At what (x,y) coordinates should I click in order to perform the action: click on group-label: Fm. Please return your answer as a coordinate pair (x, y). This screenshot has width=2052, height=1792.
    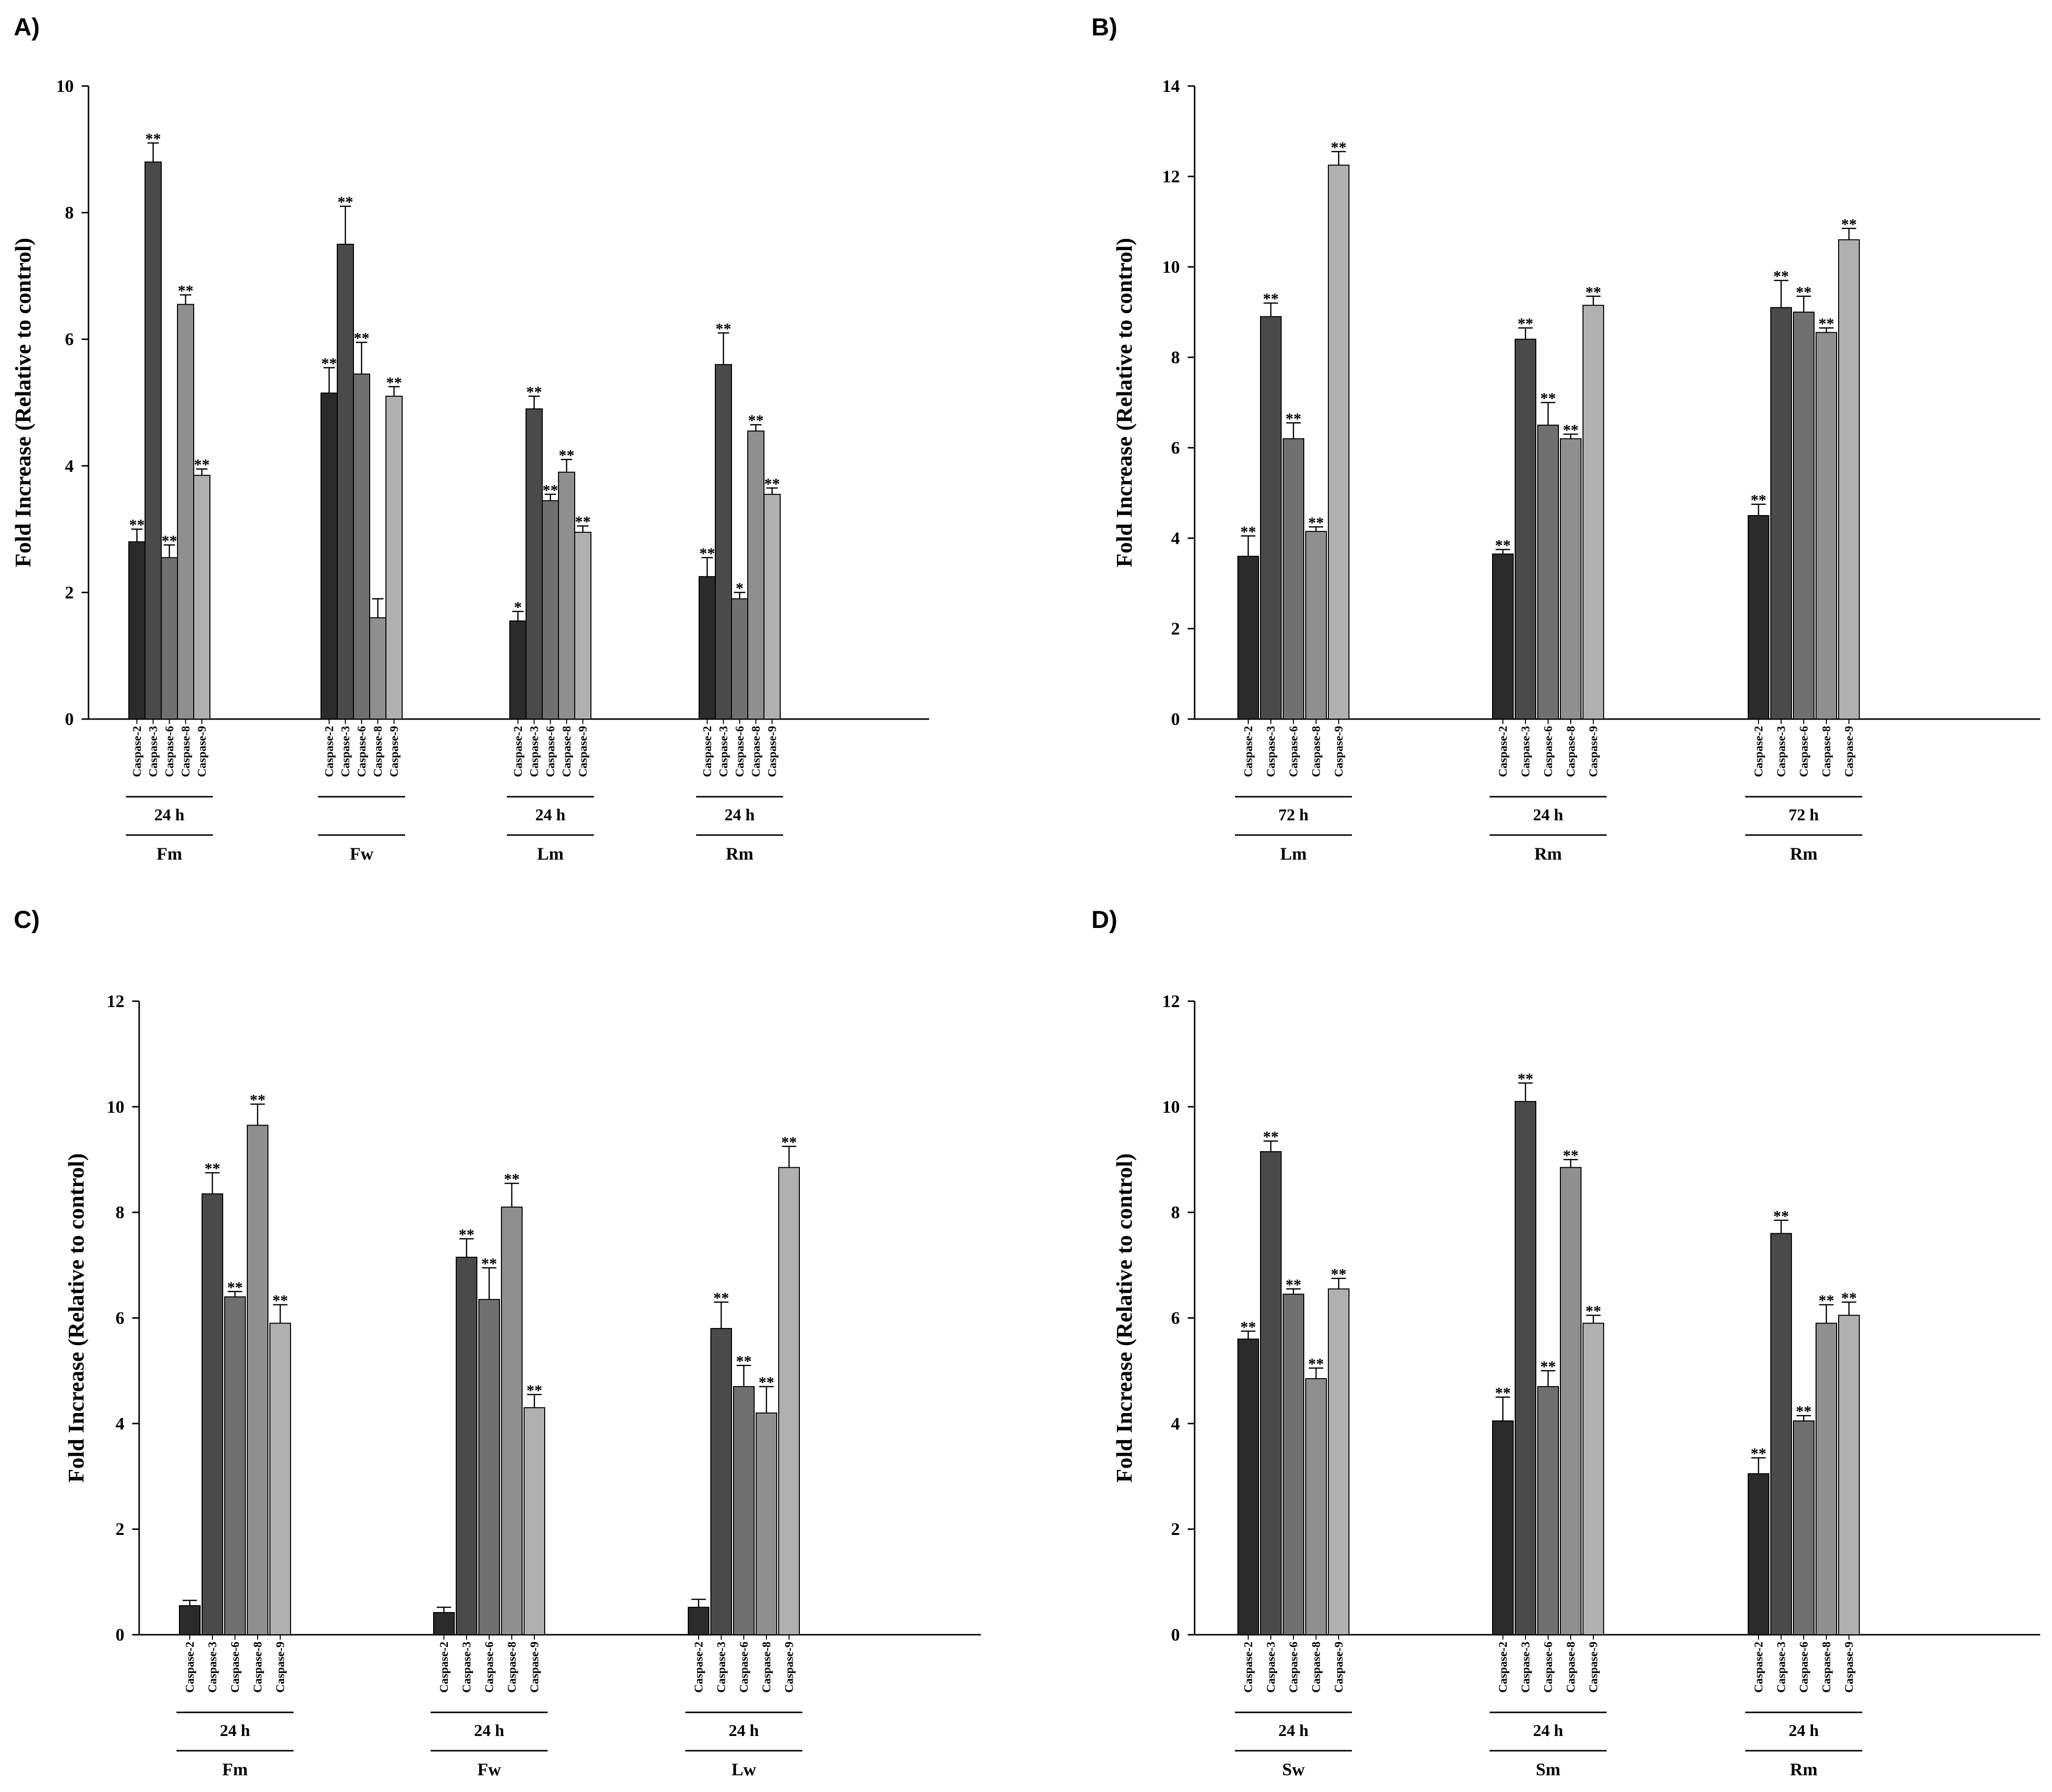
    Looking at the image, I should click on (169, 854).